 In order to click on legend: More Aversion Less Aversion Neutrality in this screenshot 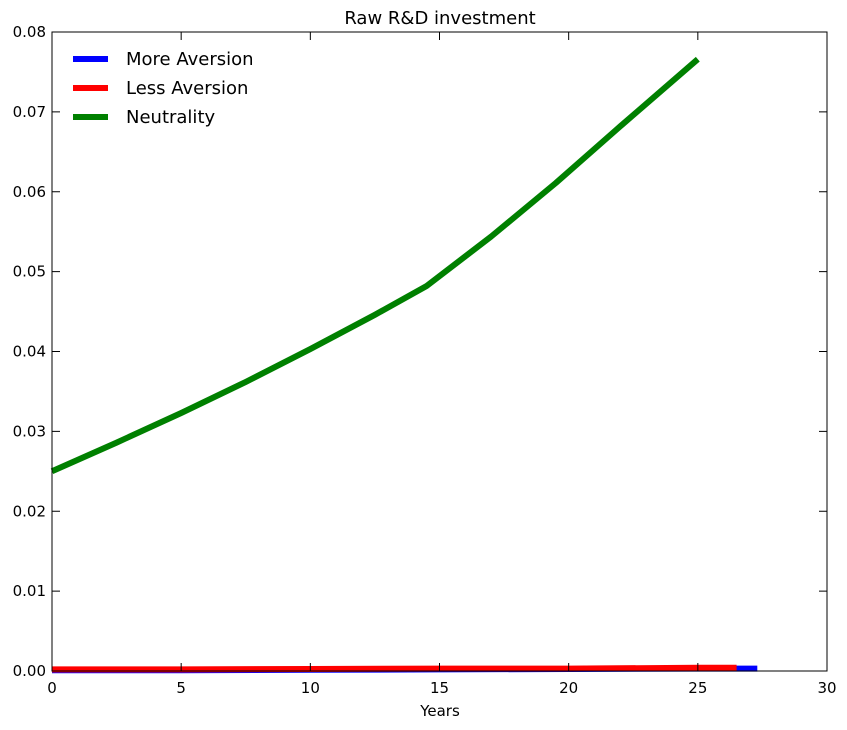, I will do `click(163, 88)`.